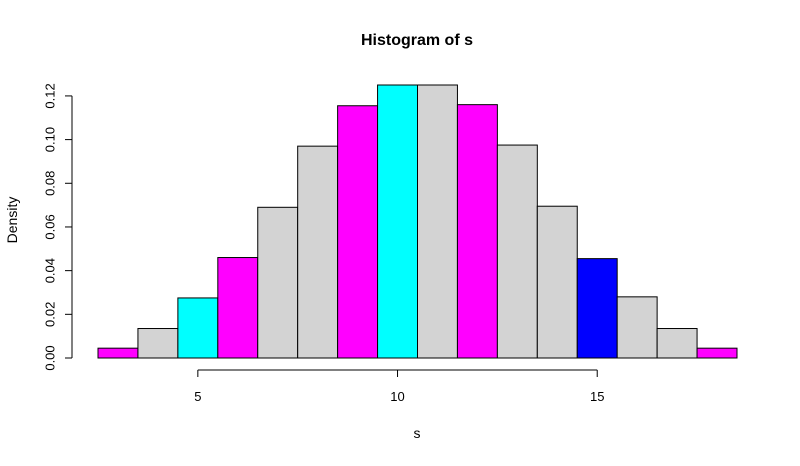  I want to click on y-tick-label: 0.10, so click(50, 139).